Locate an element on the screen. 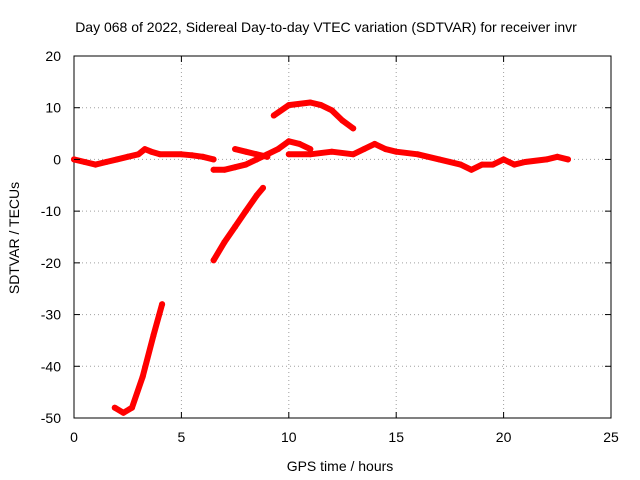 The height and width of the screenshot is (480, 640). y-tick-label: -40 is located at coordinates (51, 366).